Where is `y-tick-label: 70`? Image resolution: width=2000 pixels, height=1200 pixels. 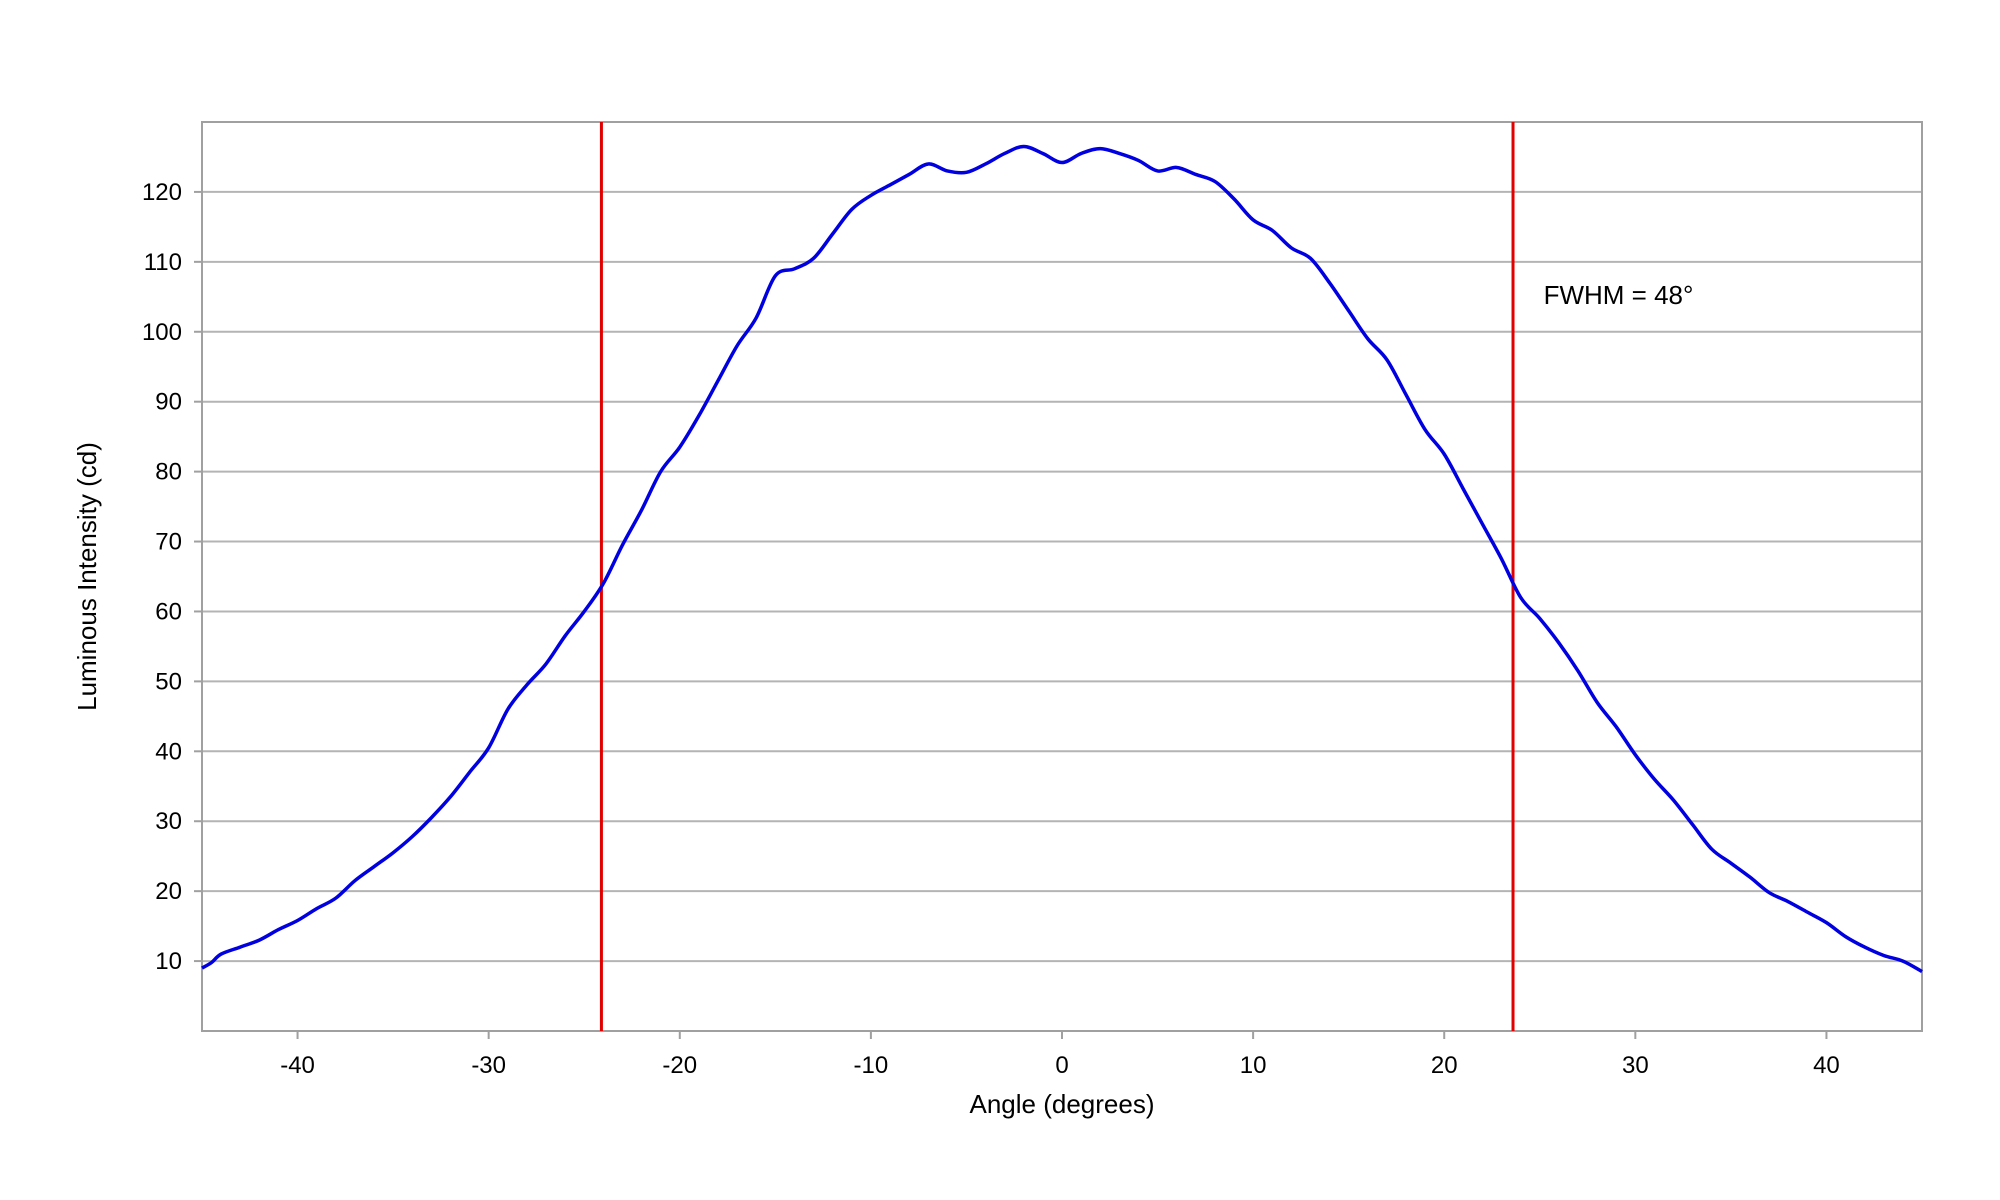 y-tick-label: 70 is located at coordinates (168, 542).